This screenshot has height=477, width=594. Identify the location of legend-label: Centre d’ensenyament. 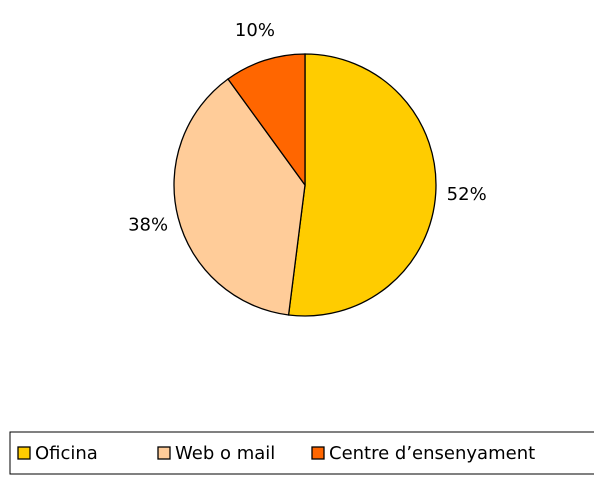
(432, 453).